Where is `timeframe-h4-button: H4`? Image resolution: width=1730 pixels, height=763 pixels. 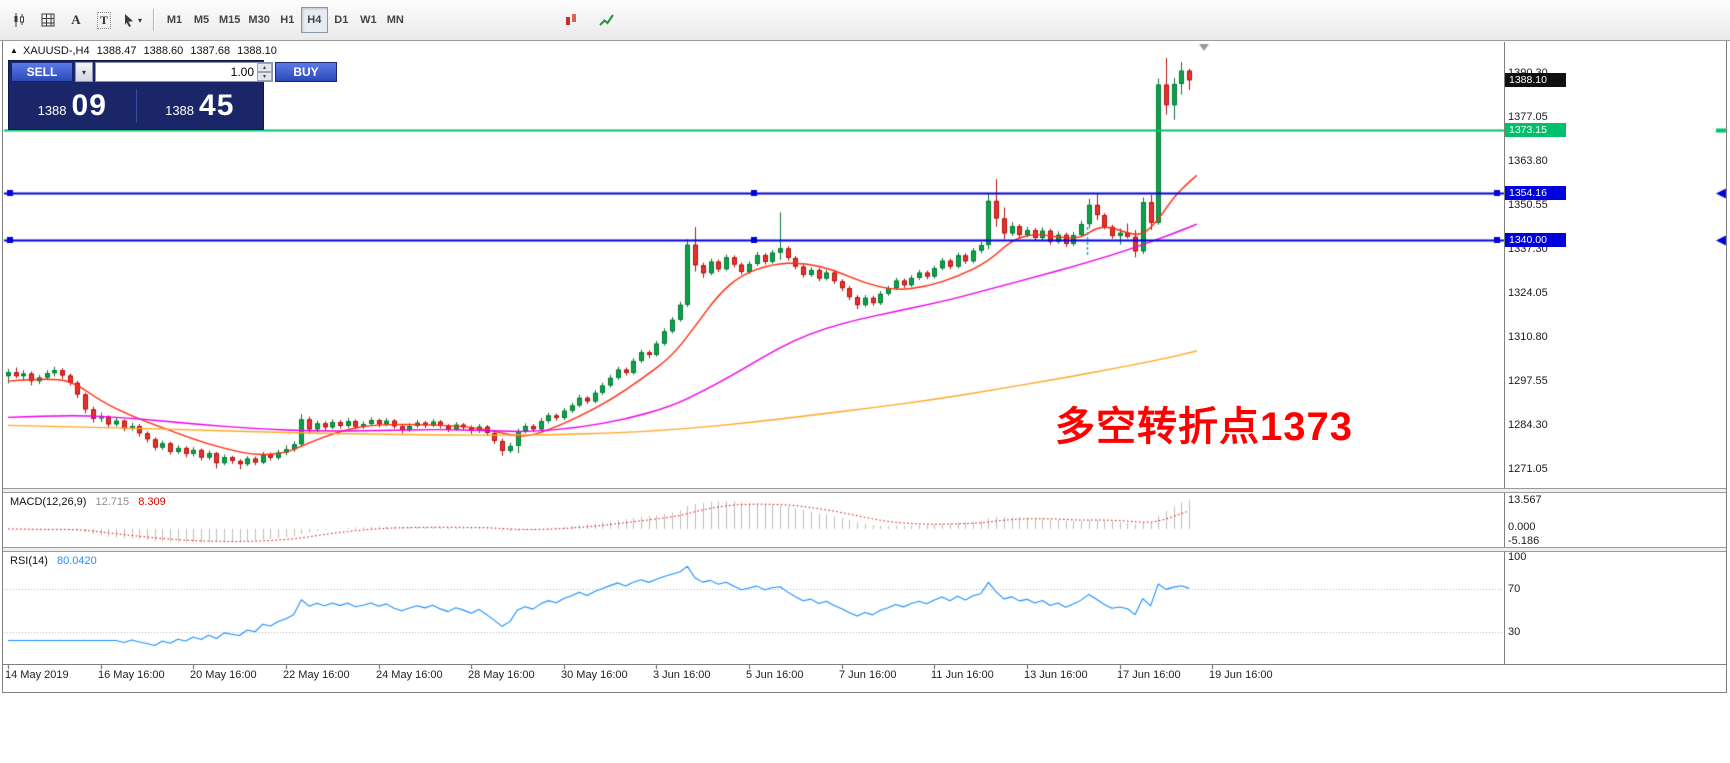
timeframe-h4-button: H4 is located at coordinates (314, 20).